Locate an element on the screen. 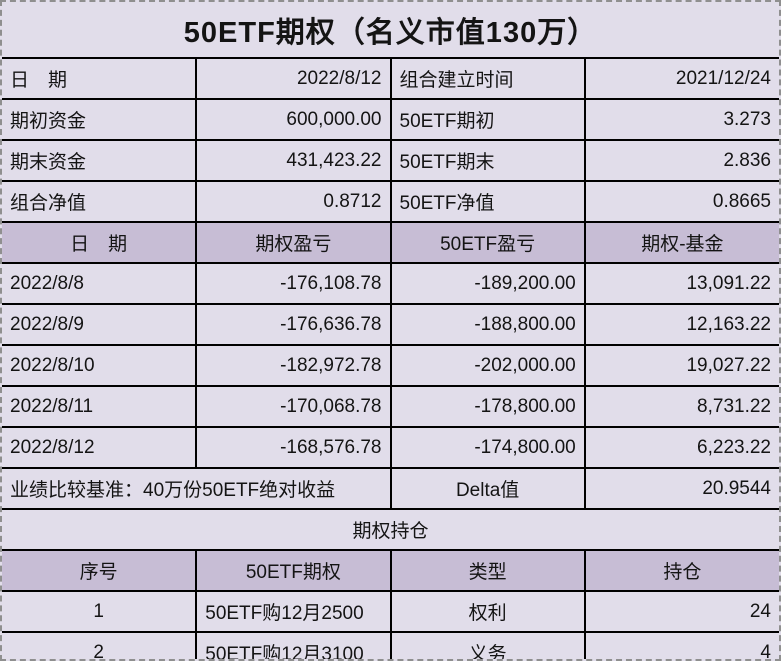 Image resolution: width=781 pixels, height=661 pixels. column-header-option-pnl: 期权盈亏 is located at coordinates (293, 242).